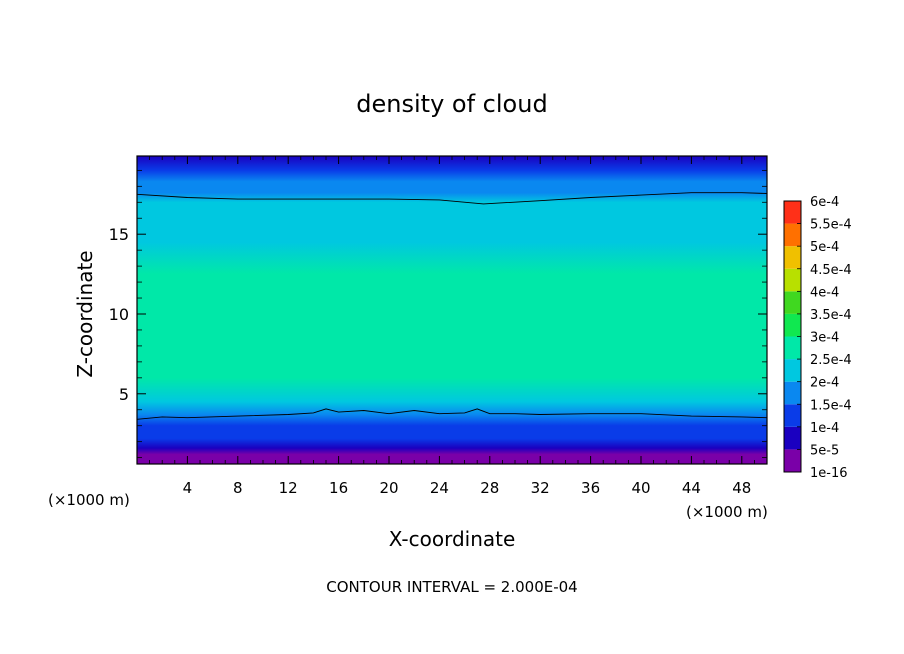  I want to click on x-tick-label: 20, so click(388, 488).